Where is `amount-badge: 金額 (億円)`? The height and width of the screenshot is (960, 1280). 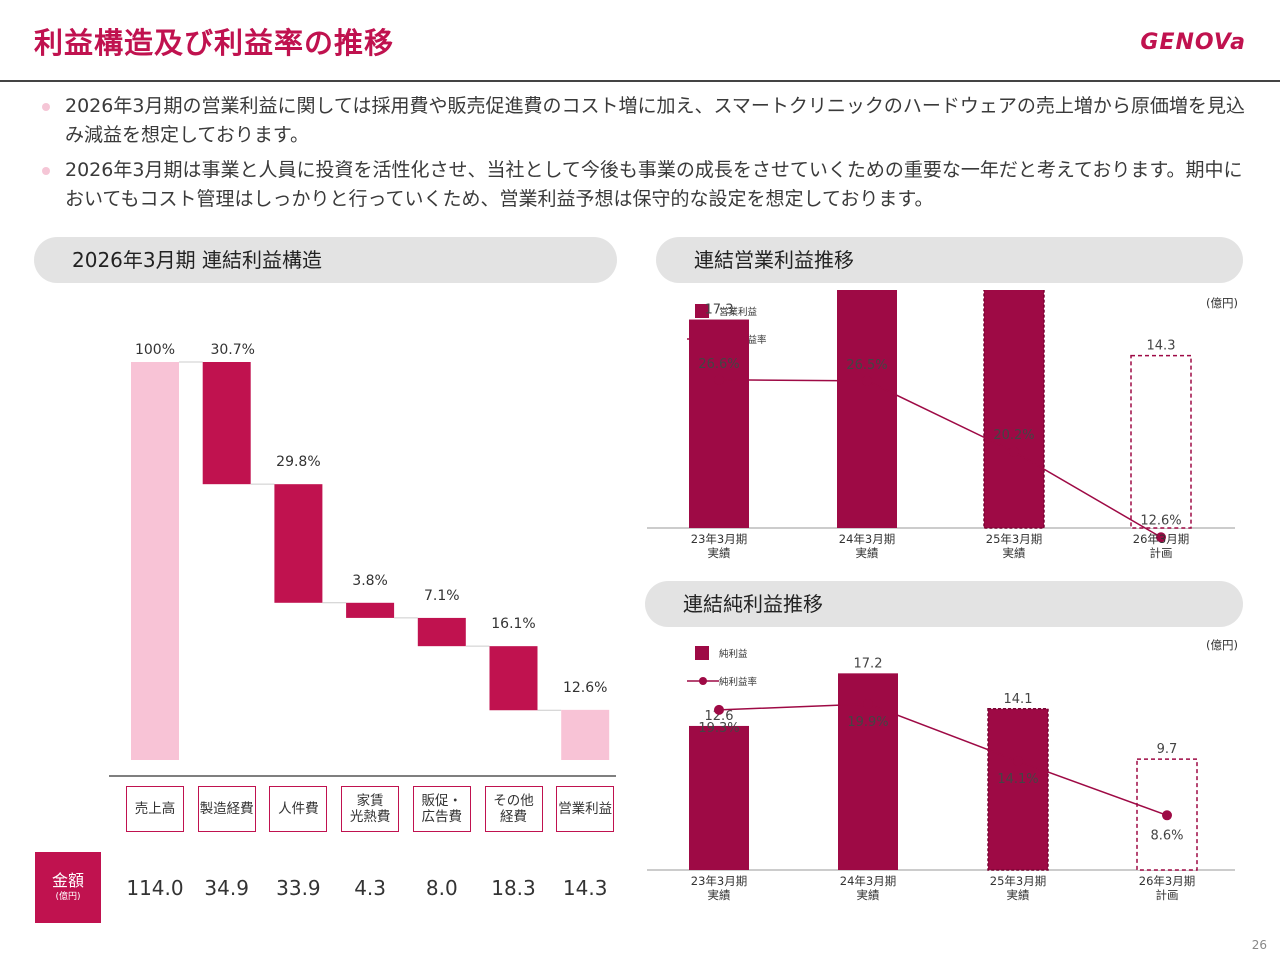
amount-badge: 金額 (億円) is located at coordinates (68, 887).